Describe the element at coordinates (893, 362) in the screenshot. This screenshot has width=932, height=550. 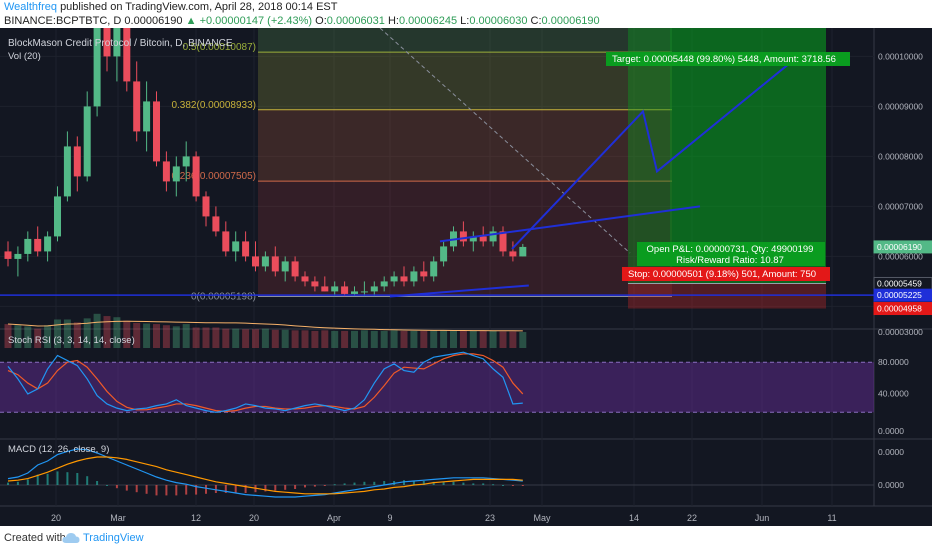
I see `stoch-axis-tick: 80.0000` at that location.